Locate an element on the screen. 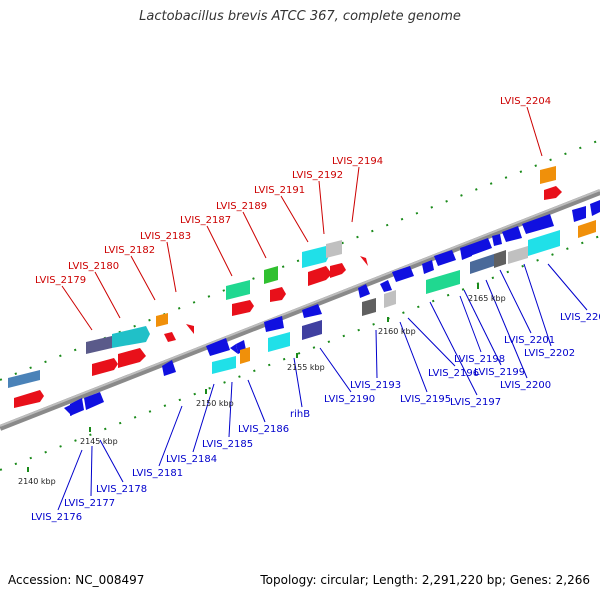  gene-label: LVIS_2198 is located at coordinates (479, 359).